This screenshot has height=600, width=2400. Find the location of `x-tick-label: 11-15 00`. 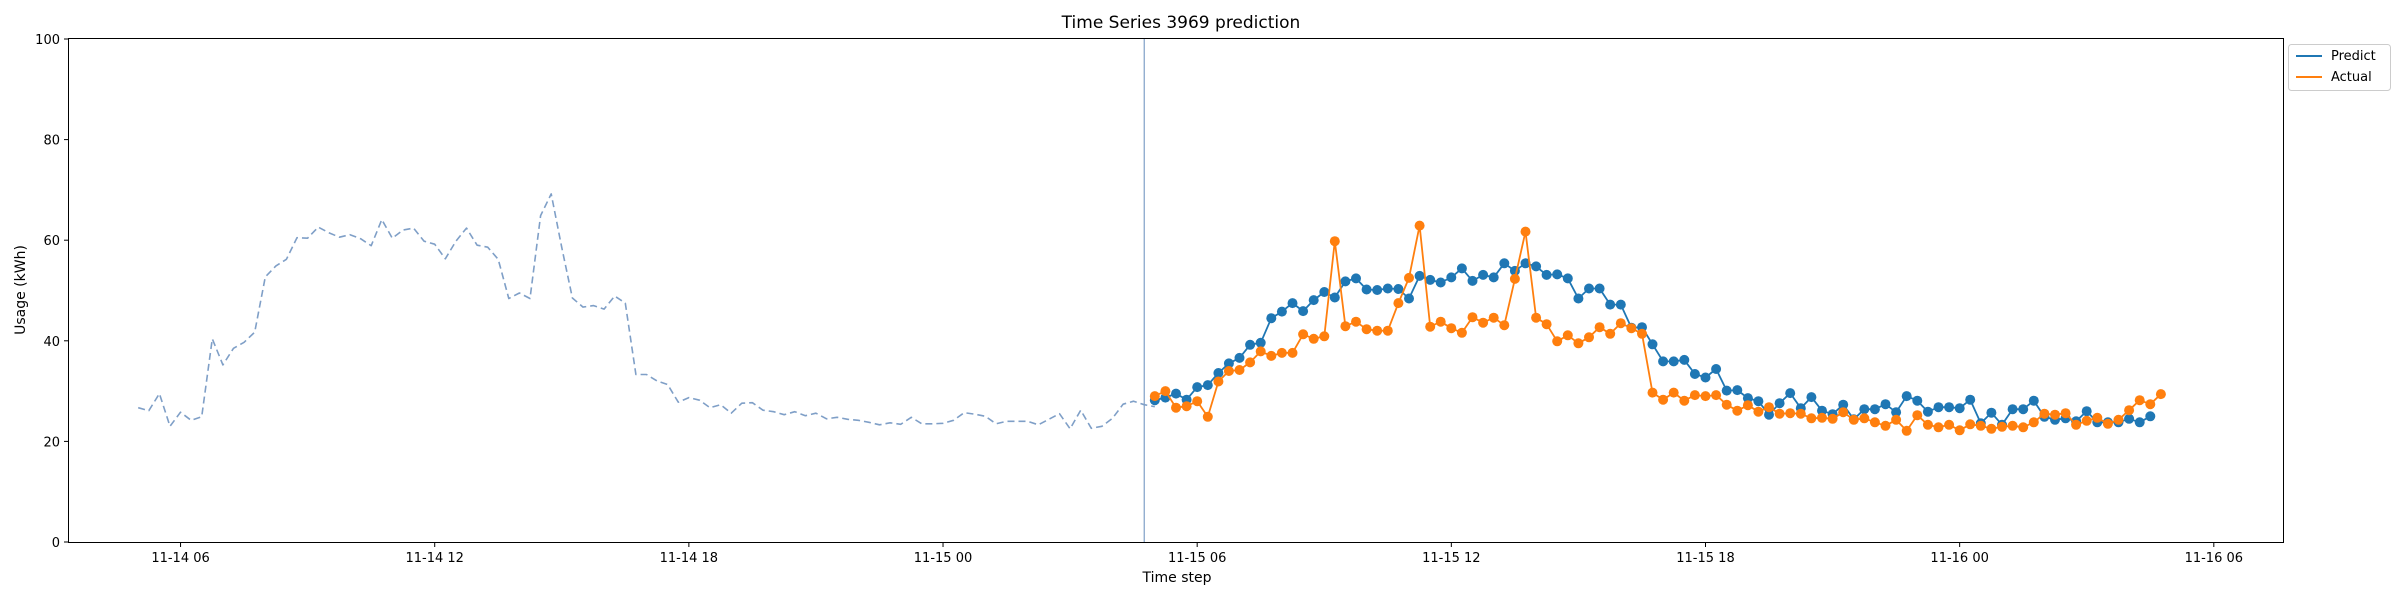

x-tick-label: 11-15 00 is located at coordinates (943, 558).